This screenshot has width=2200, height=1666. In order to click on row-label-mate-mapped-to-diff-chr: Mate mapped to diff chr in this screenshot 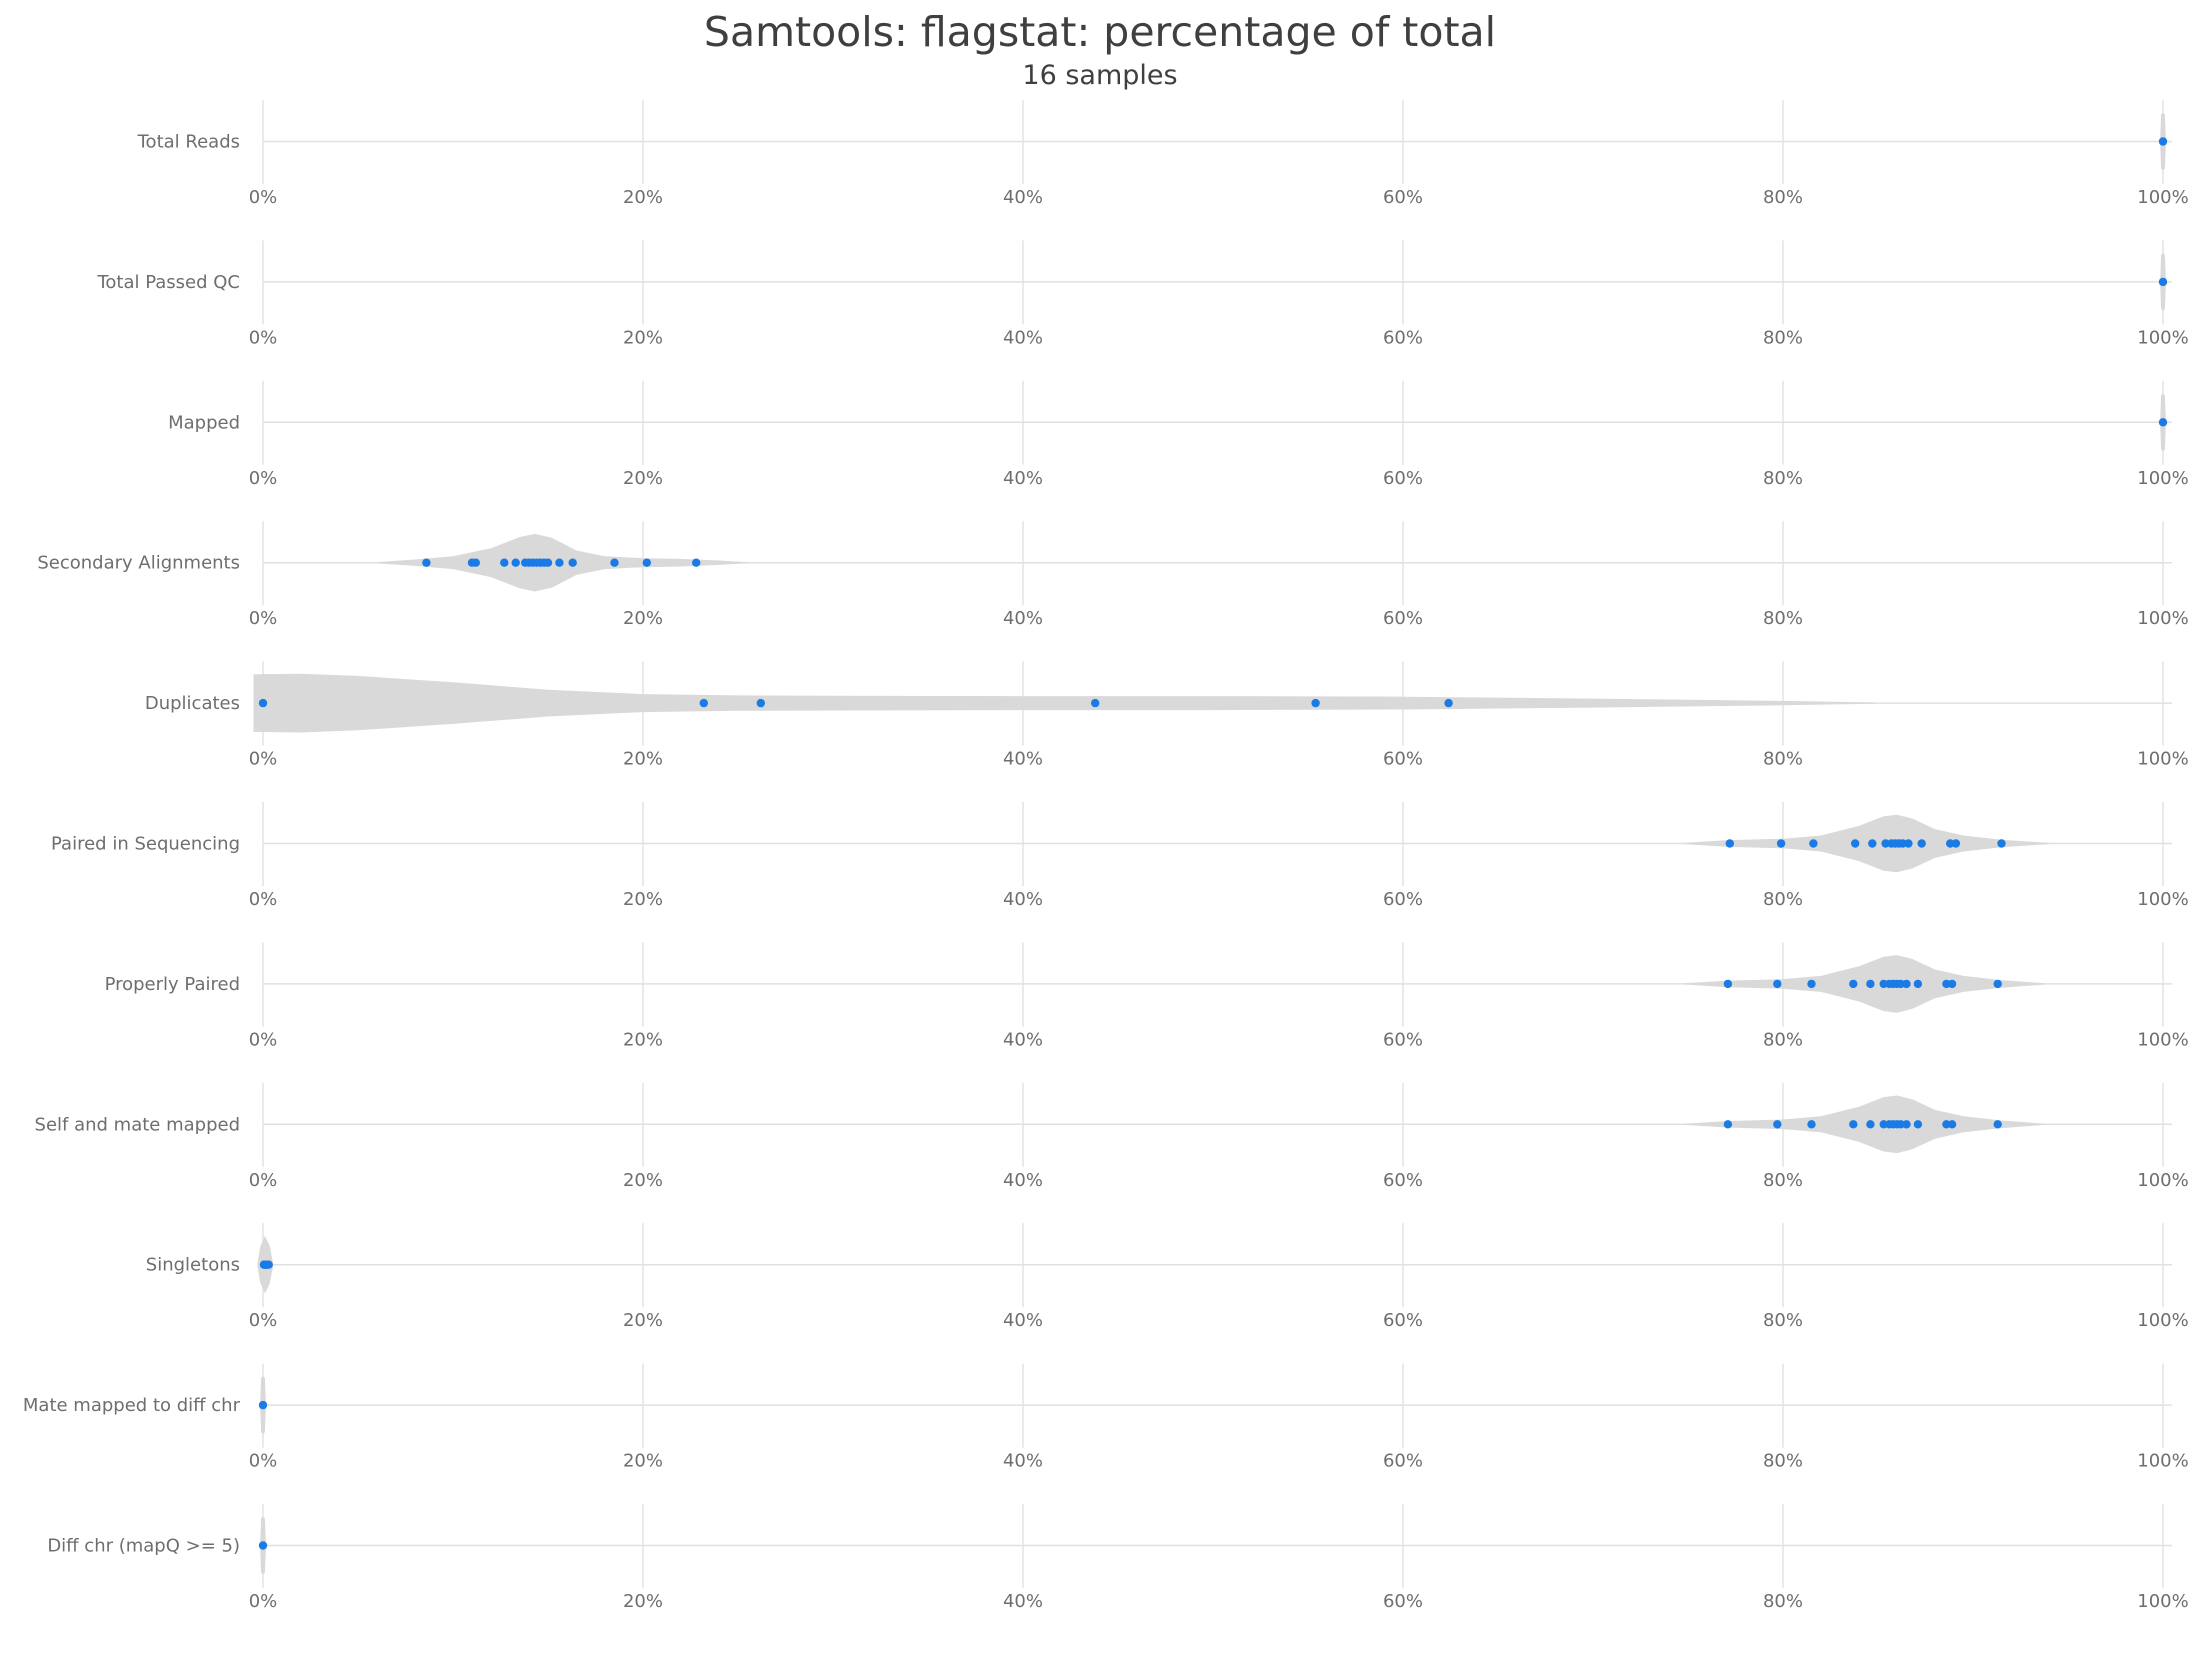, I will do `click(132, 1405)`.